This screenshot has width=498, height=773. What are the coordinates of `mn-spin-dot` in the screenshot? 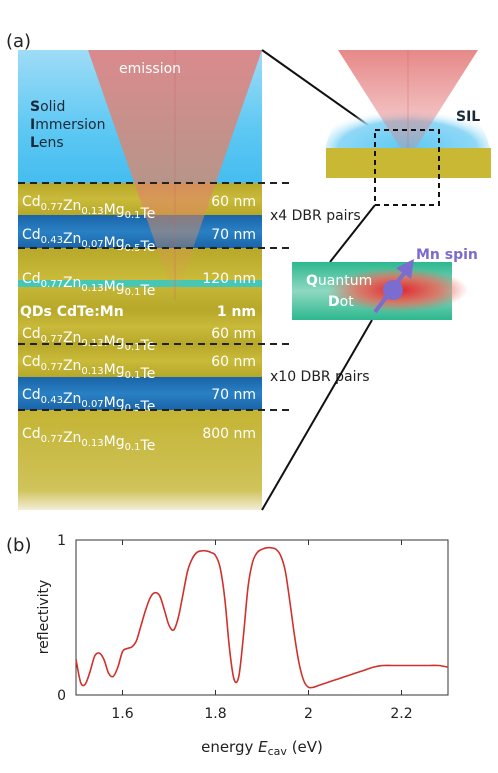 It's located at (393, 290).